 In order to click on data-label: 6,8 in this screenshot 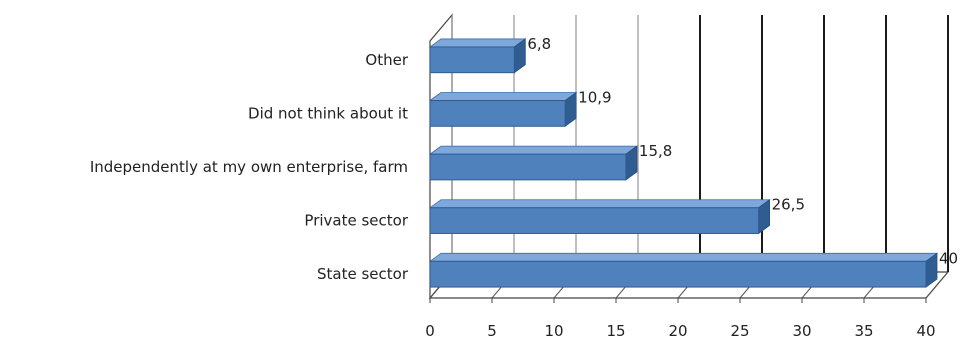, I will do `click(539, 44)`.